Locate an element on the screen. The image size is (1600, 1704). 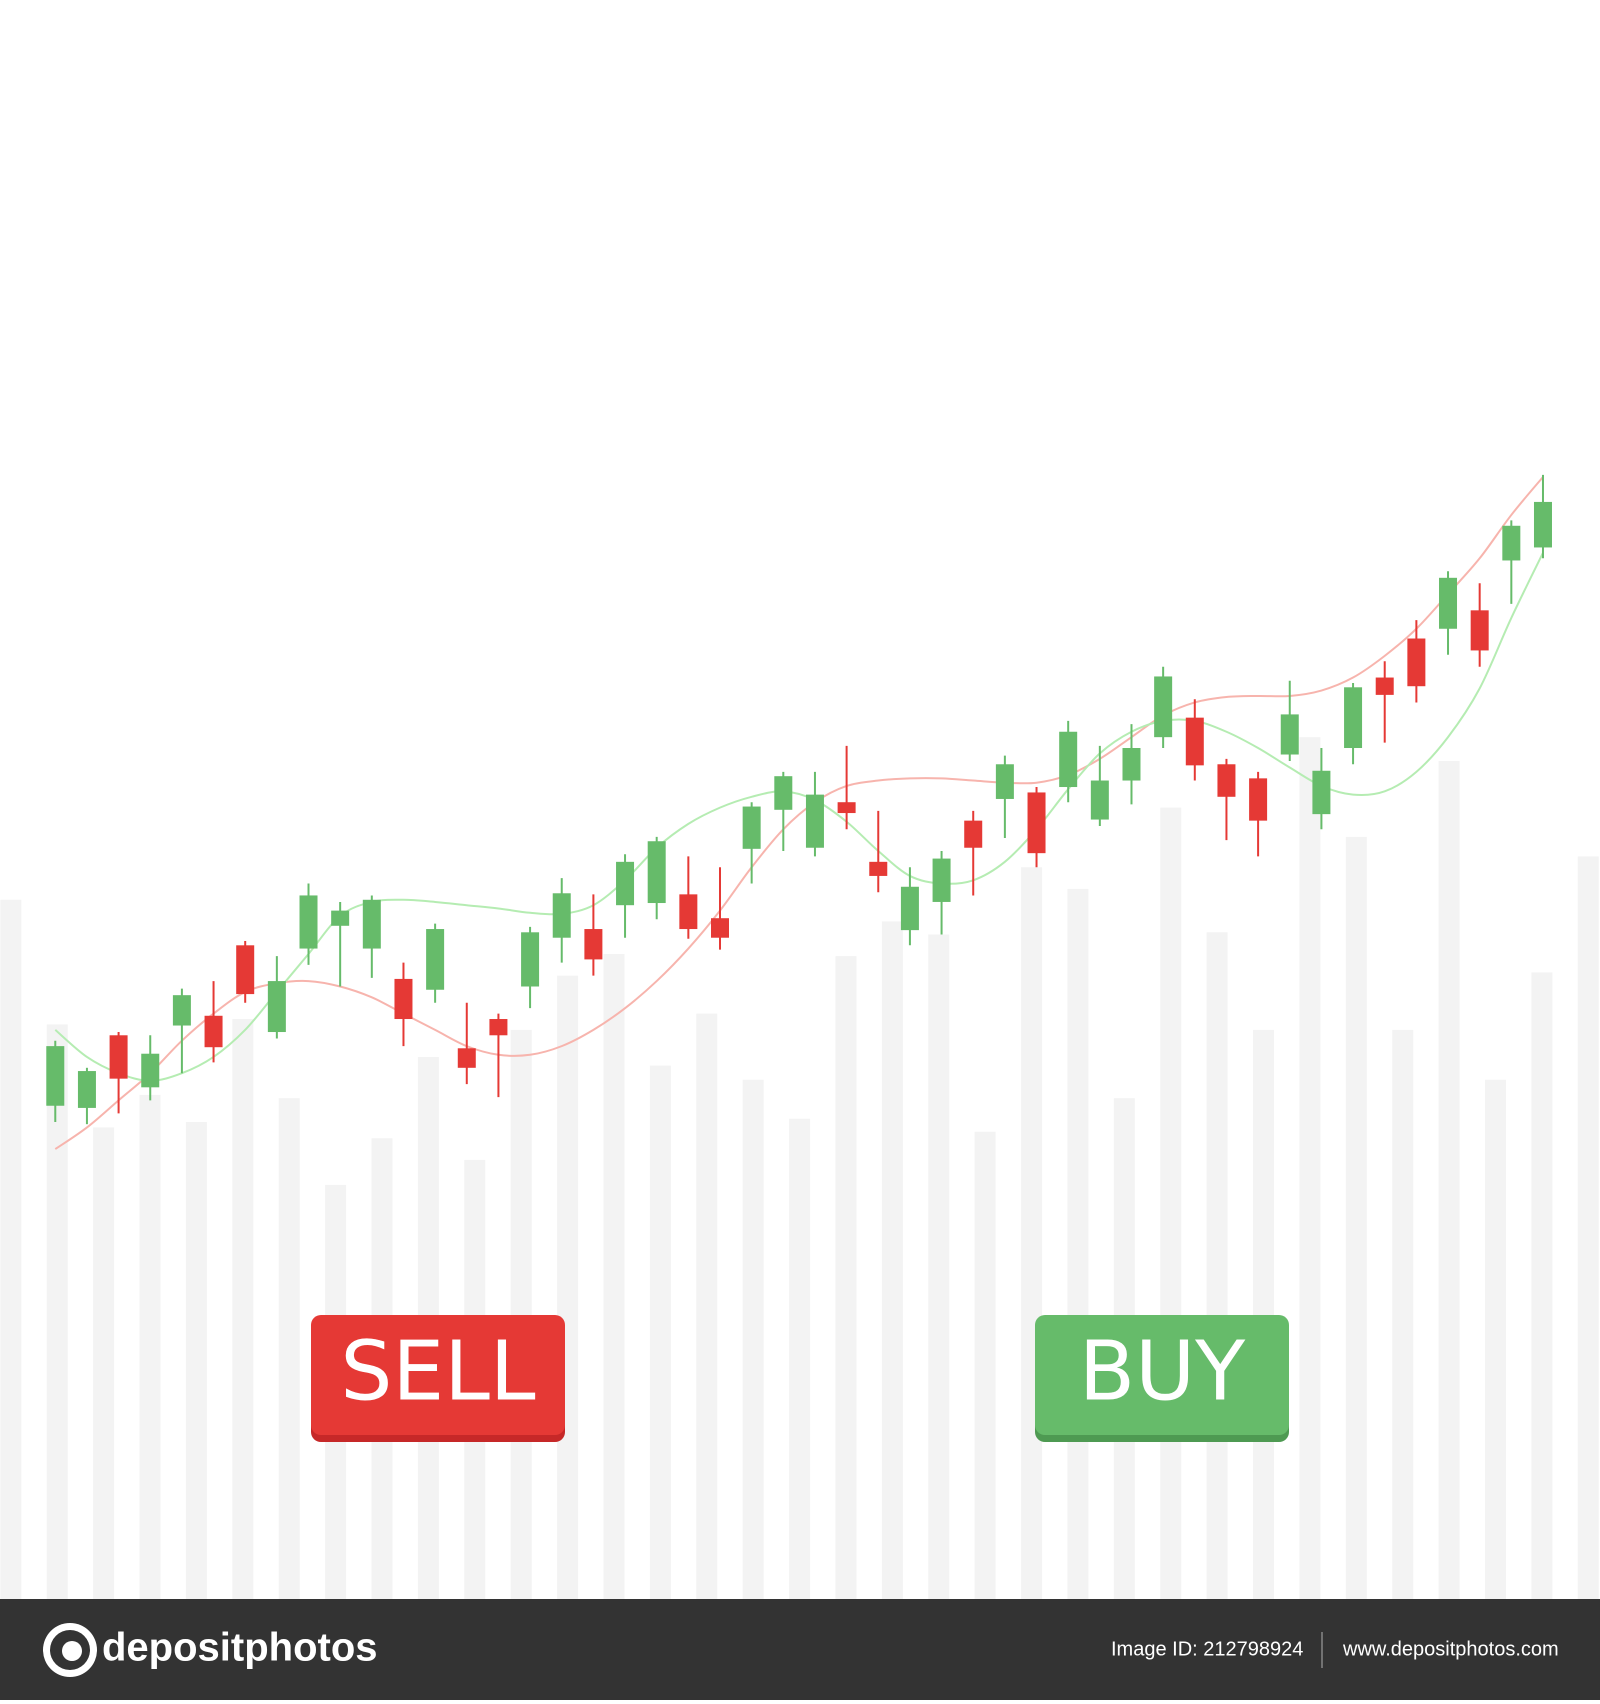
button-label: BUY is located at coordinates (1162, 1371).